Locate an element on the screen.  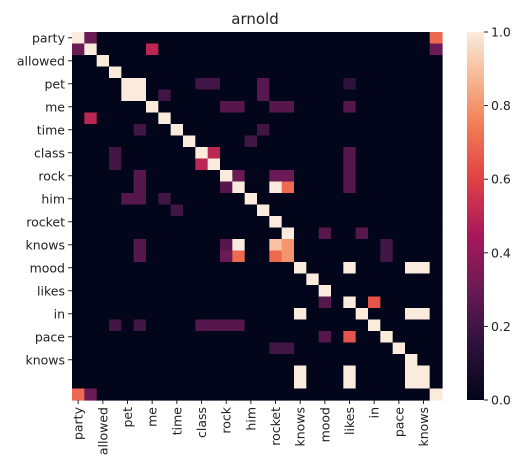
colorbar-tick-label: 0.8 is located at coordinates (501, 105).